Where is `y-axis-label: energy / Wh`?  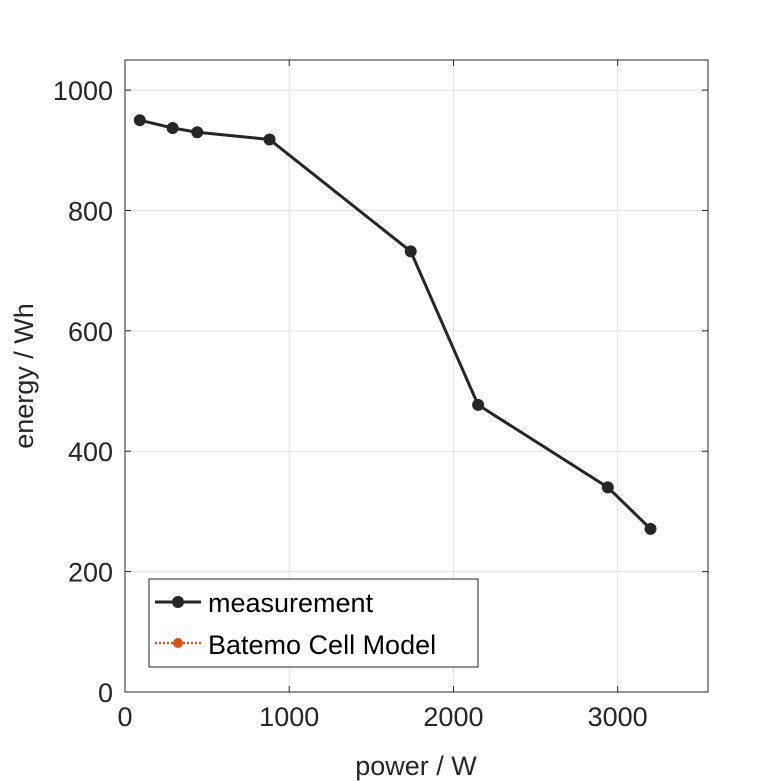 y-axis-label: energy / Wh is located at coordinates (24, 376).